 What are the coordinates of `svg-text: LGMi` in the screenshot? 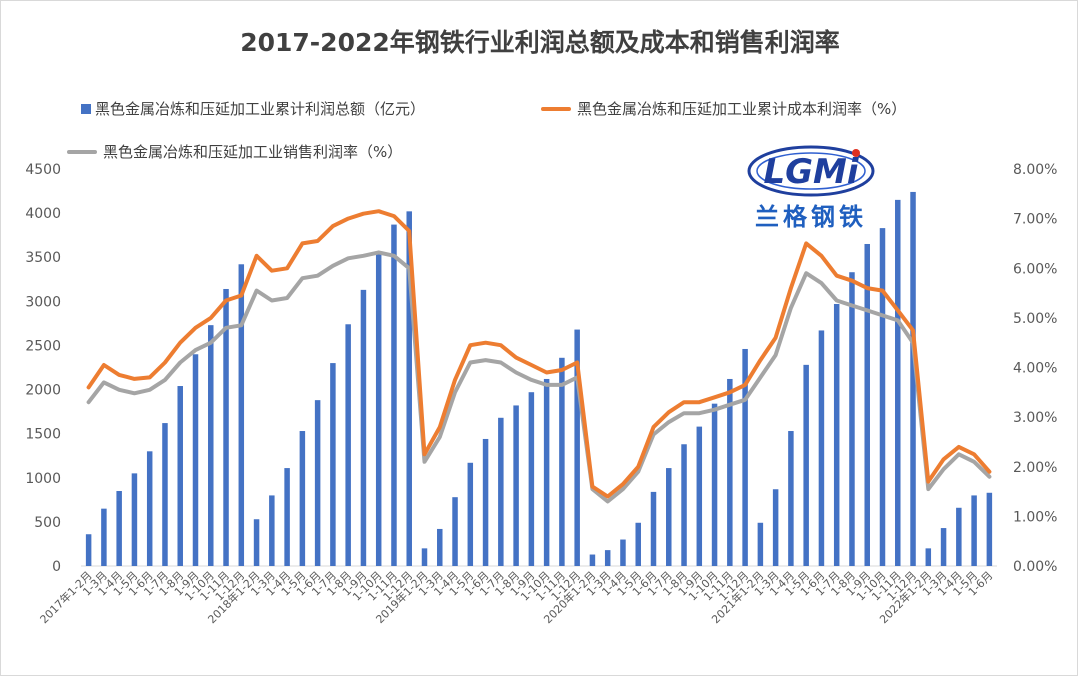 It's located at (811, 172).